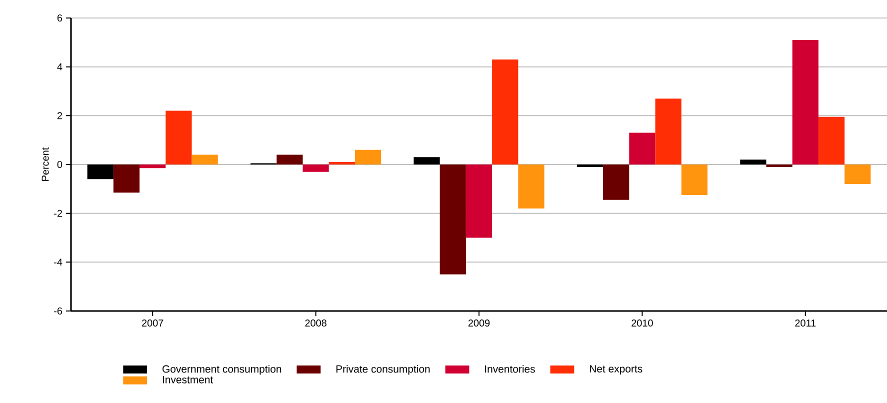 The image size is (887, 403). I want to click on x-tick-label: 2008, so click(315, 323).